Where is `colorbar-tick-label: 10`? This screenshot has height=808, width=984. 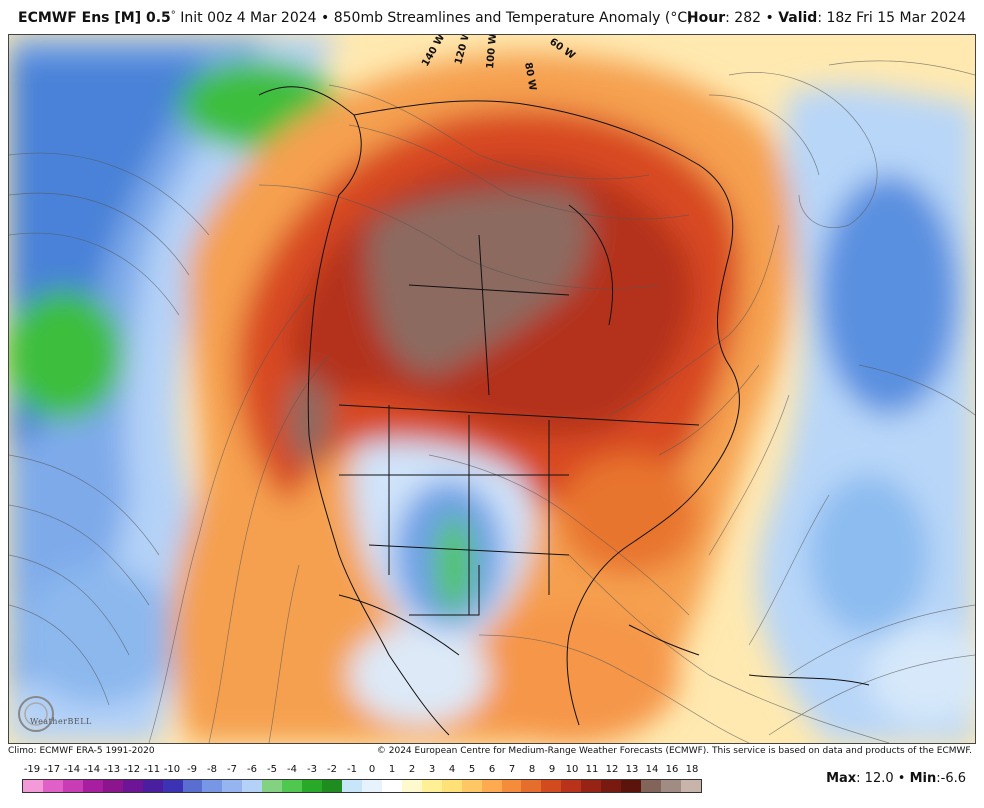
colorbar-tick-label: 10 is located at coordinates (572, 769).